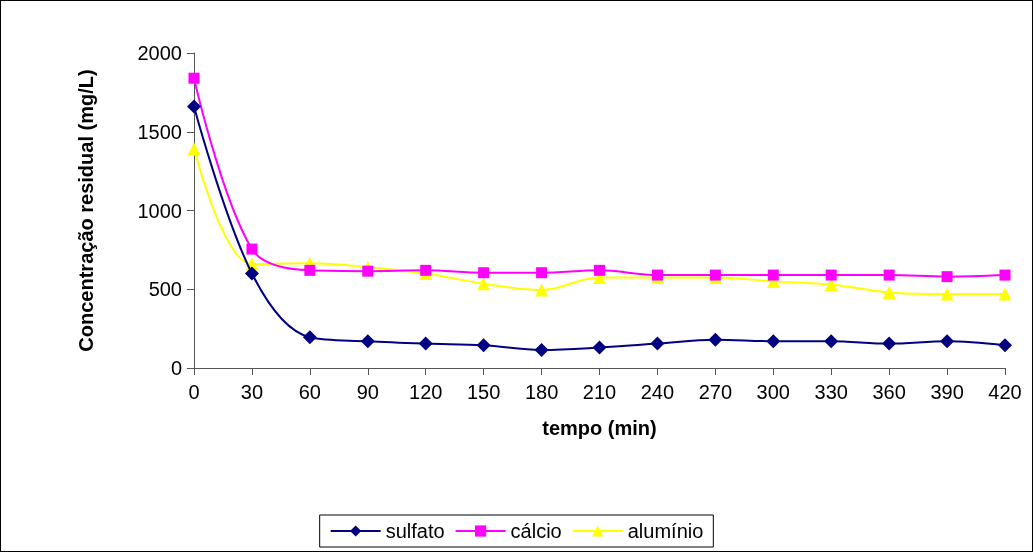  I want to click on x-tick-label: 330, so click(831, 392).